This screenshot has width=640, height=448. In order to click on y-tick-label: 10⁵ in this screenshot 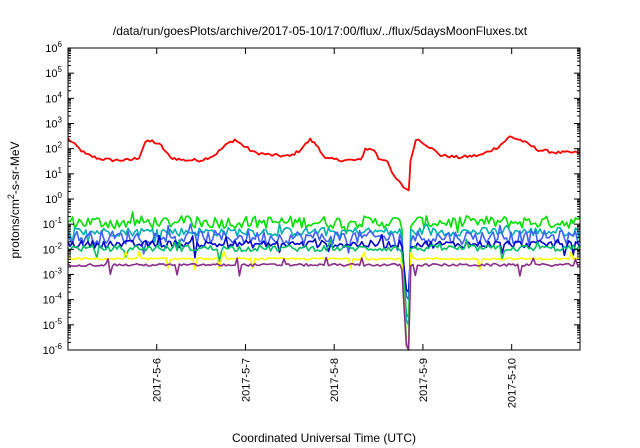, I will do `click(53, 72)`.